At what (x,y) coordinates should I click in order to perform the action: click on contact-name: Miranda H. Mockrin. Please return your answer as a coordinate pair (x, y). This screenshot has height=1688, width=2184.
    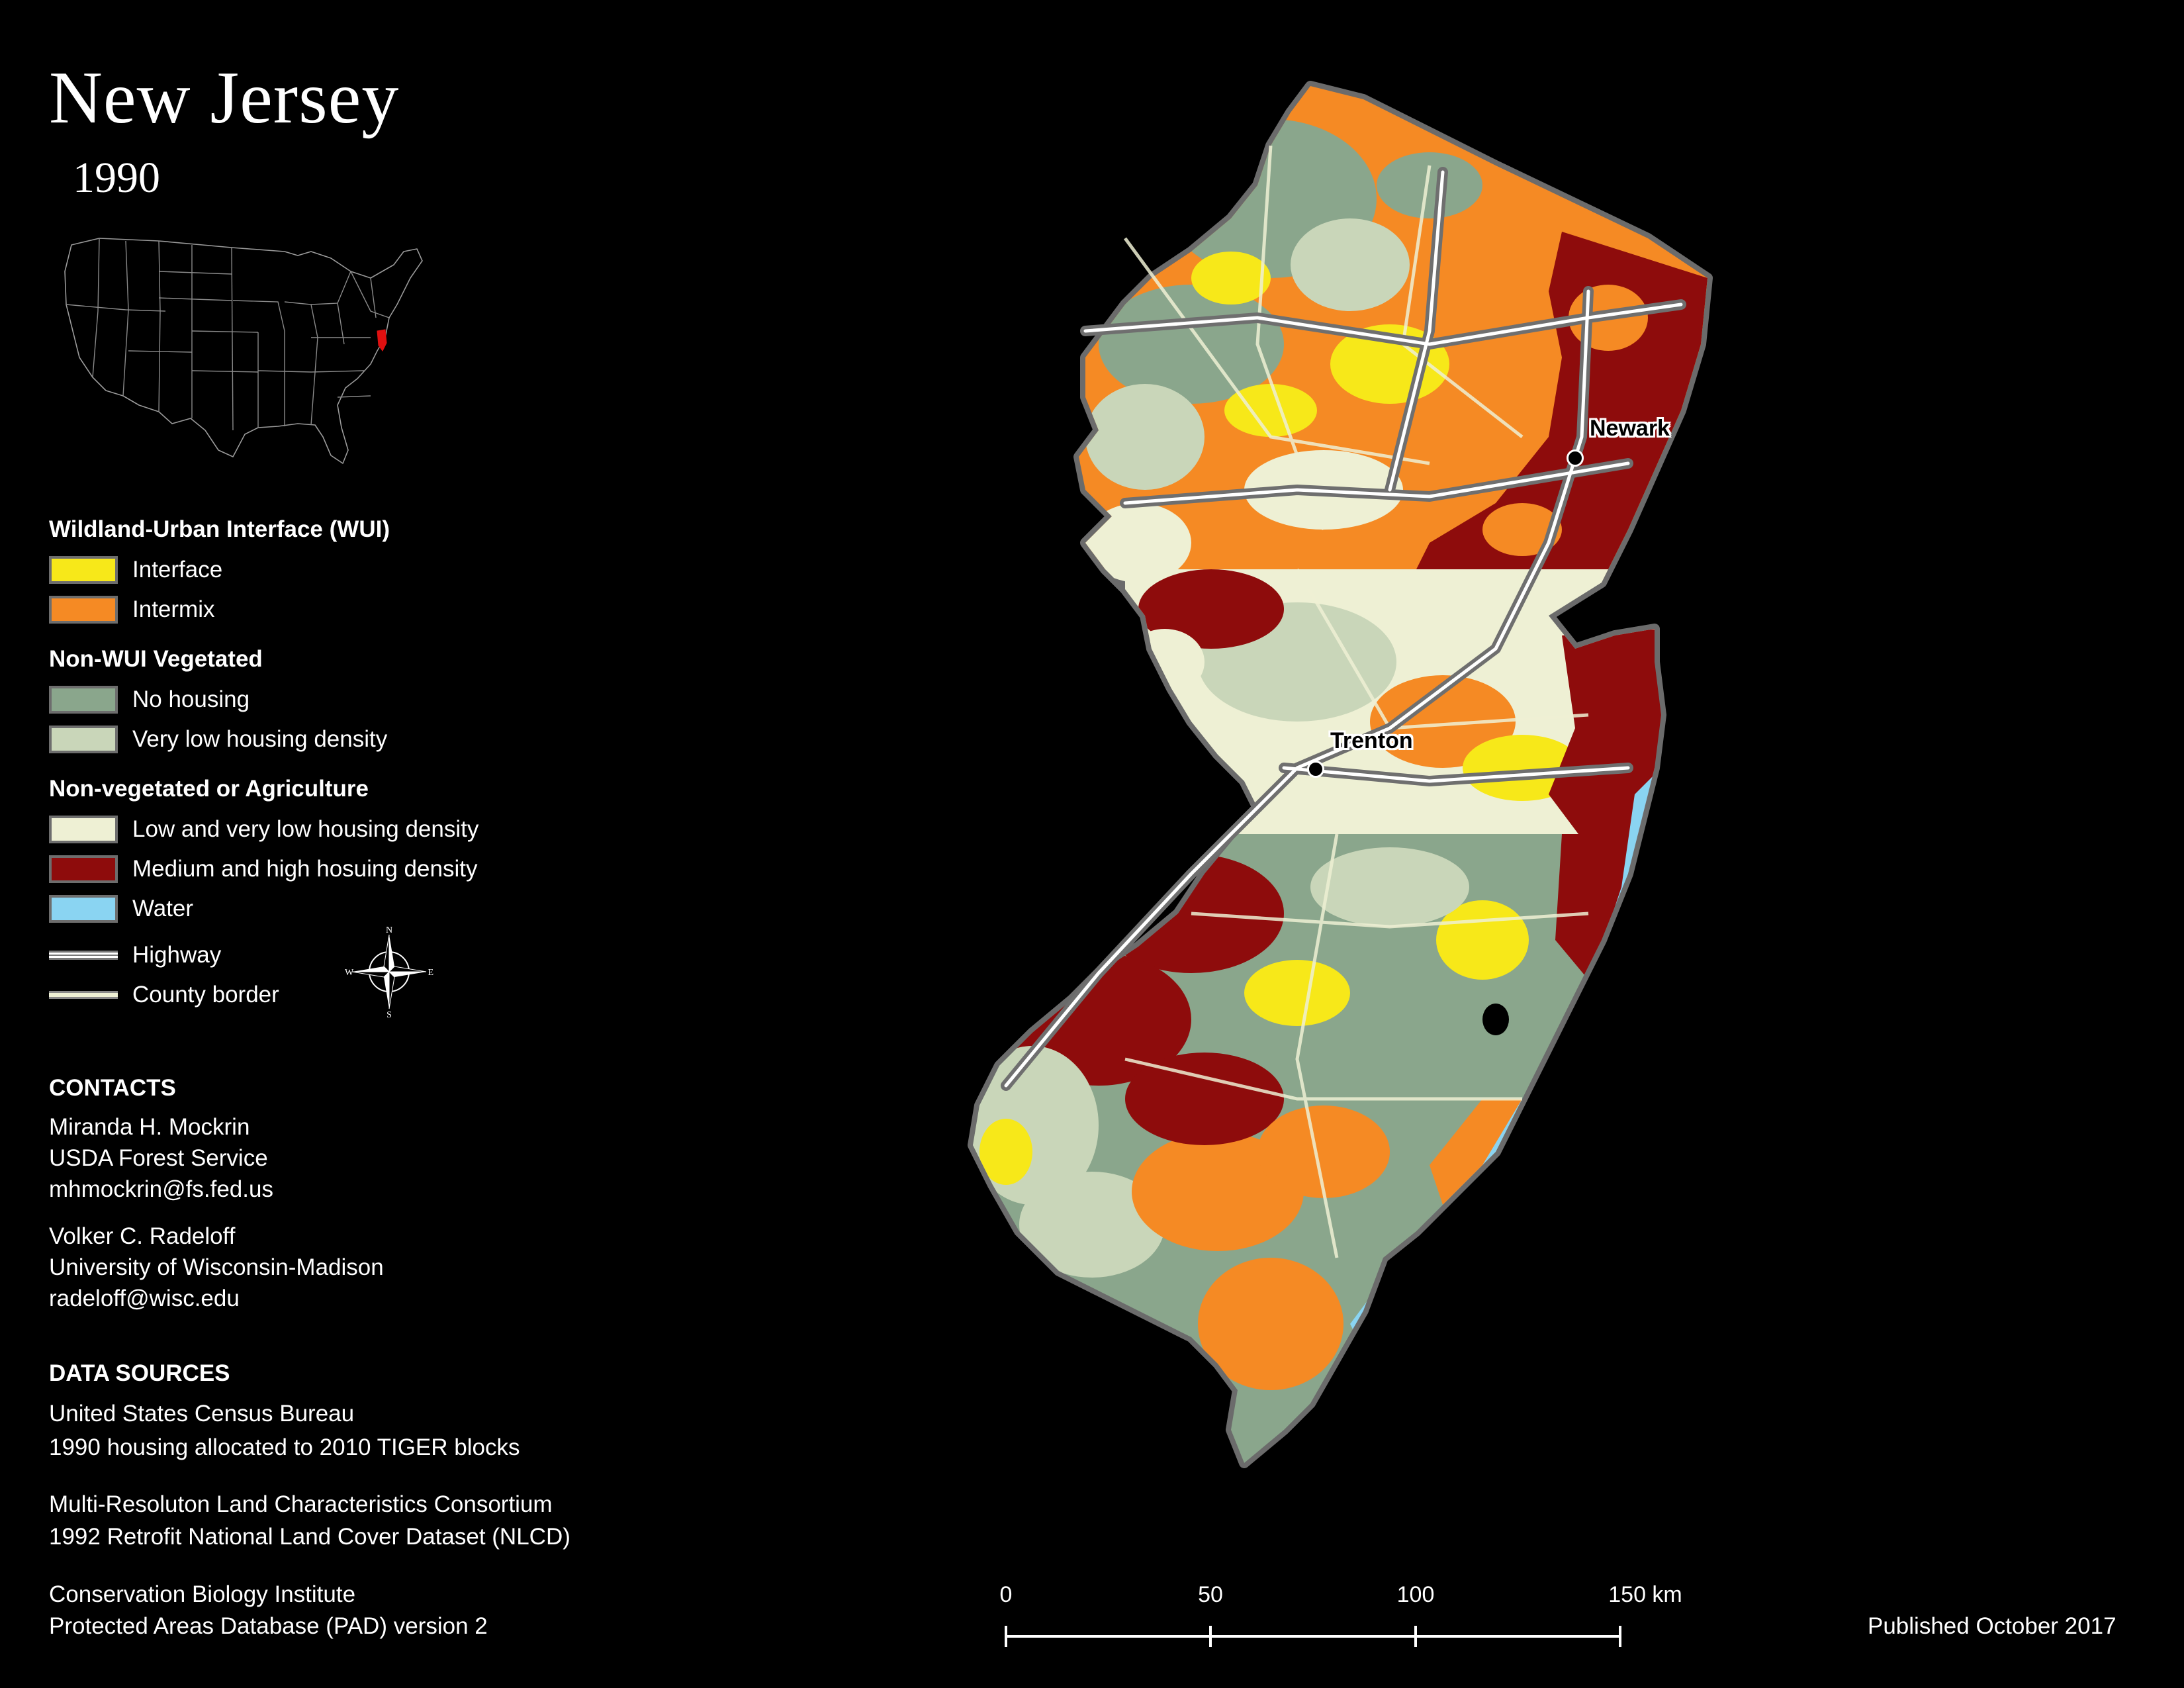
    Looking at the image, I should click on (149, 1127).